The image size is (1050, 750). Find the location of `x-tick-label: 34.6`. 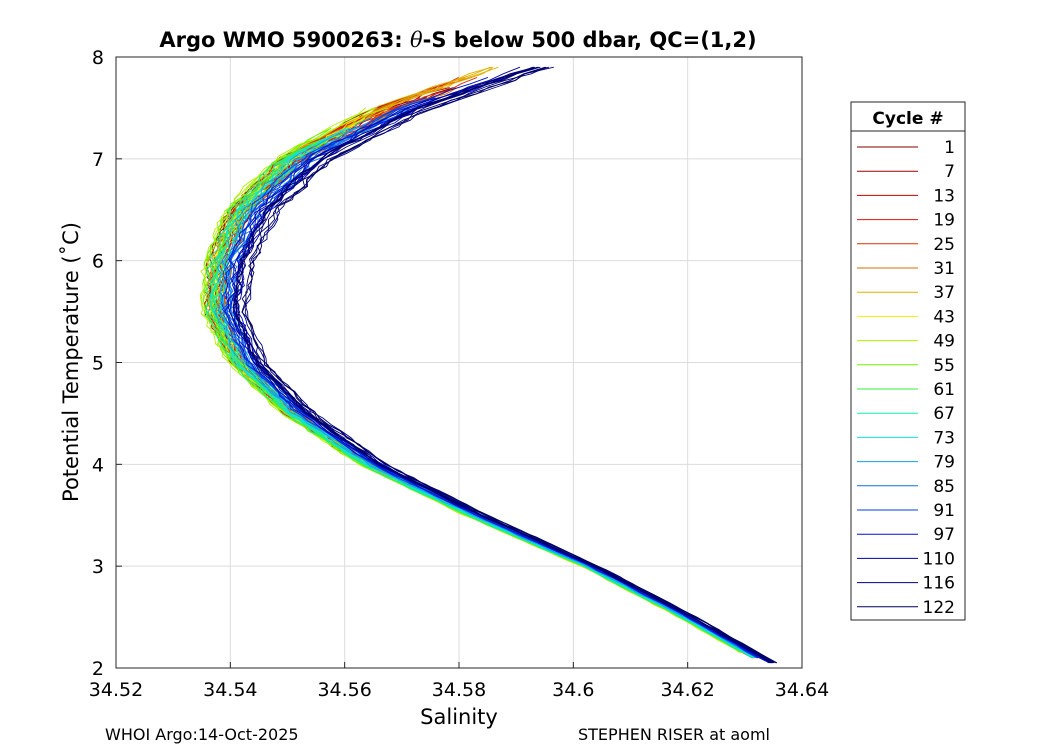

x-tick-label: 34.6 is located at coordinates (573, 690).